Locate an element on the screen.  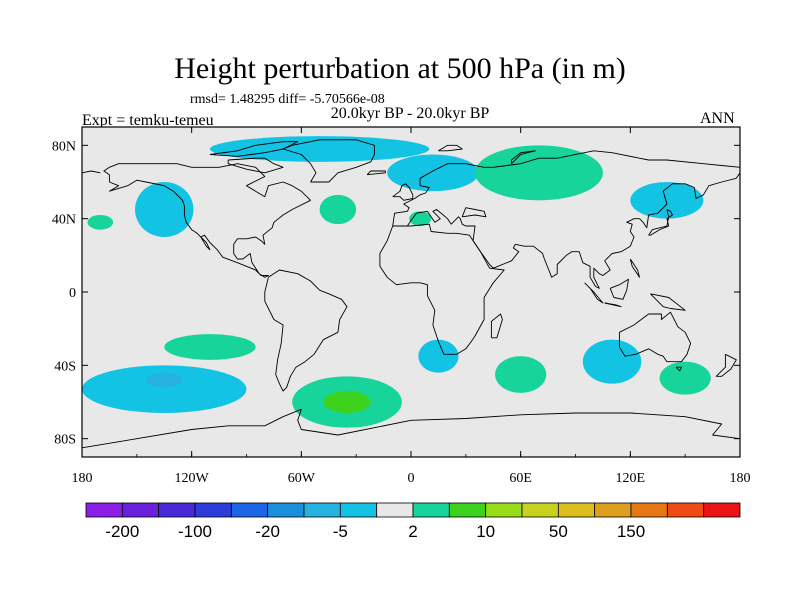
y-tick-label: 40N is located at coordinates (64, 220).